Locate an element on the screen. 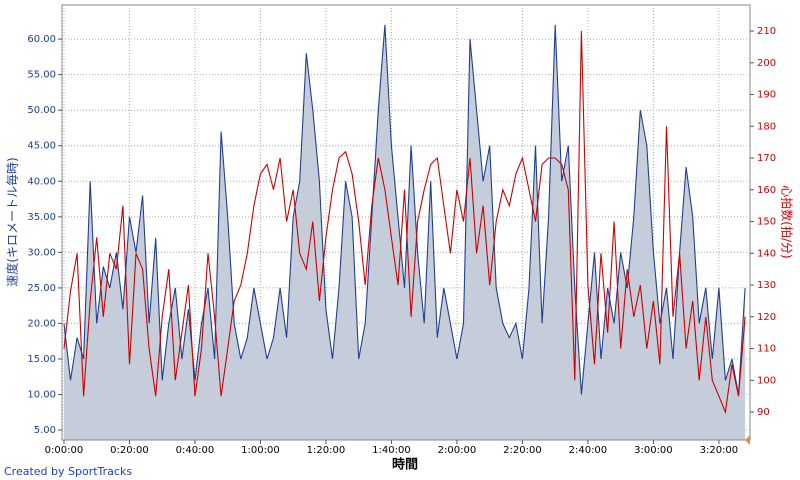 The width and height of the screenshot is (800, 480). y2-tick-label: 210 is located at coordinates (766, 31).